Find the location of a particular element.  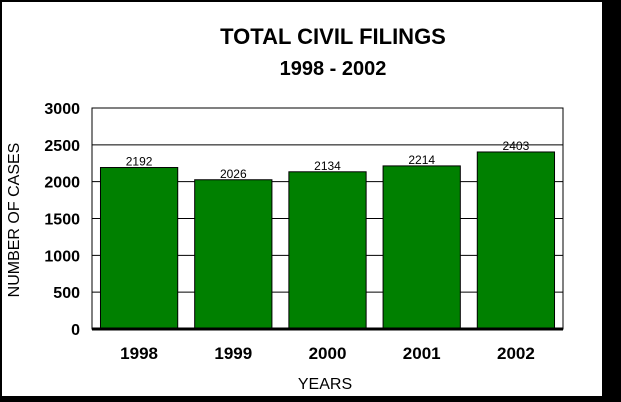

x-tick-labels: 1998 1999 2000 2001 2002 is located at coordinates (327, 353).